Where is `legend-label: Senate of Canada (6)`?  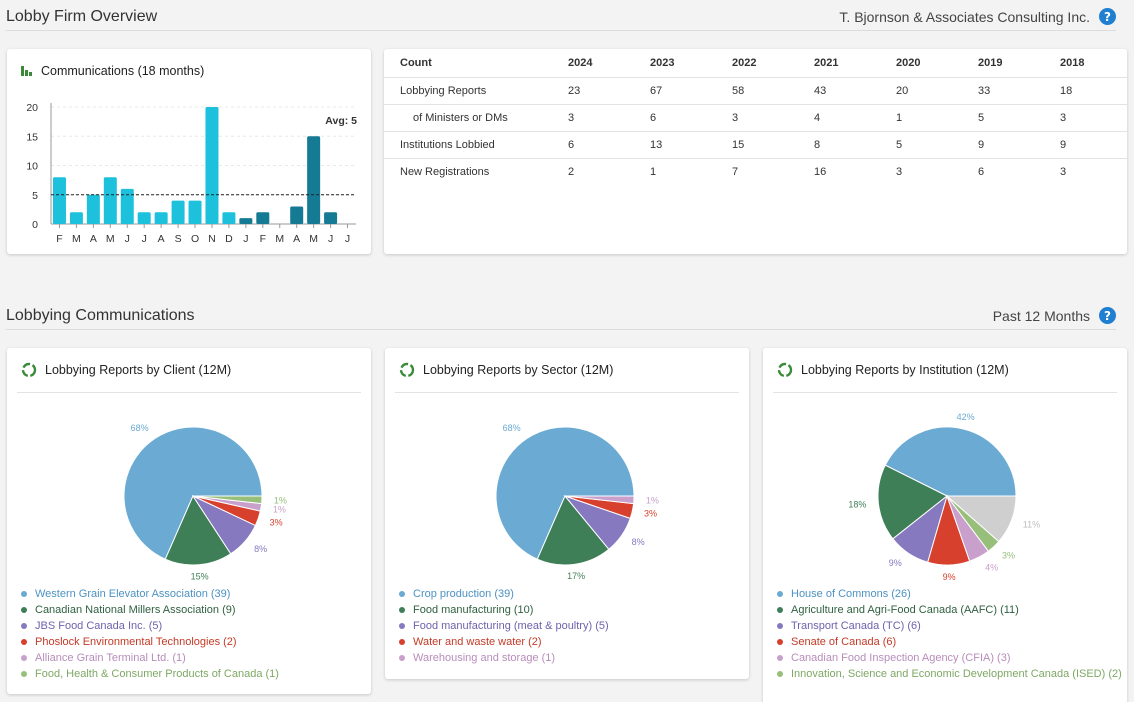
legend-label: Senate of Canada (6) is located at coordinates (844, 642).